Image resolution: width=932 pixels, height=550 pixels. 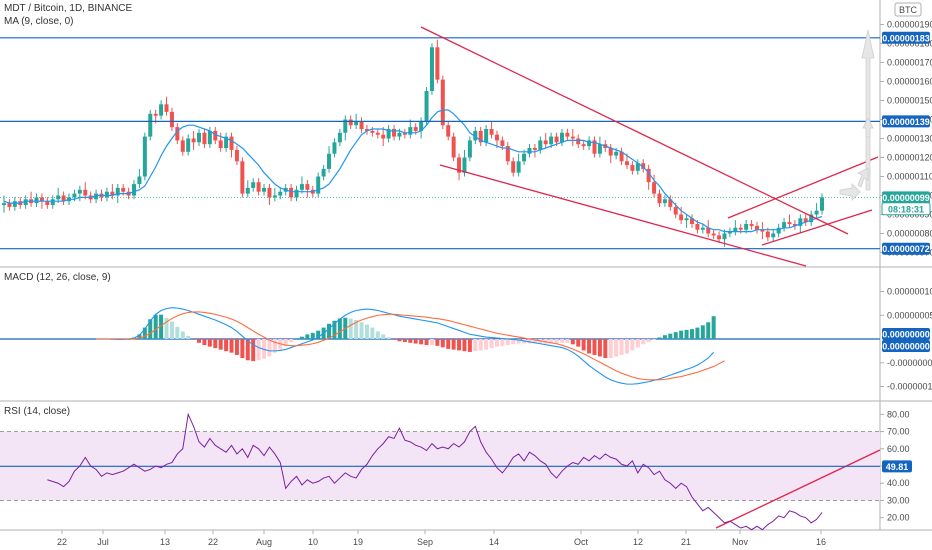 I want to click on arrow-up-large-icon, so click(x=868, y=110).